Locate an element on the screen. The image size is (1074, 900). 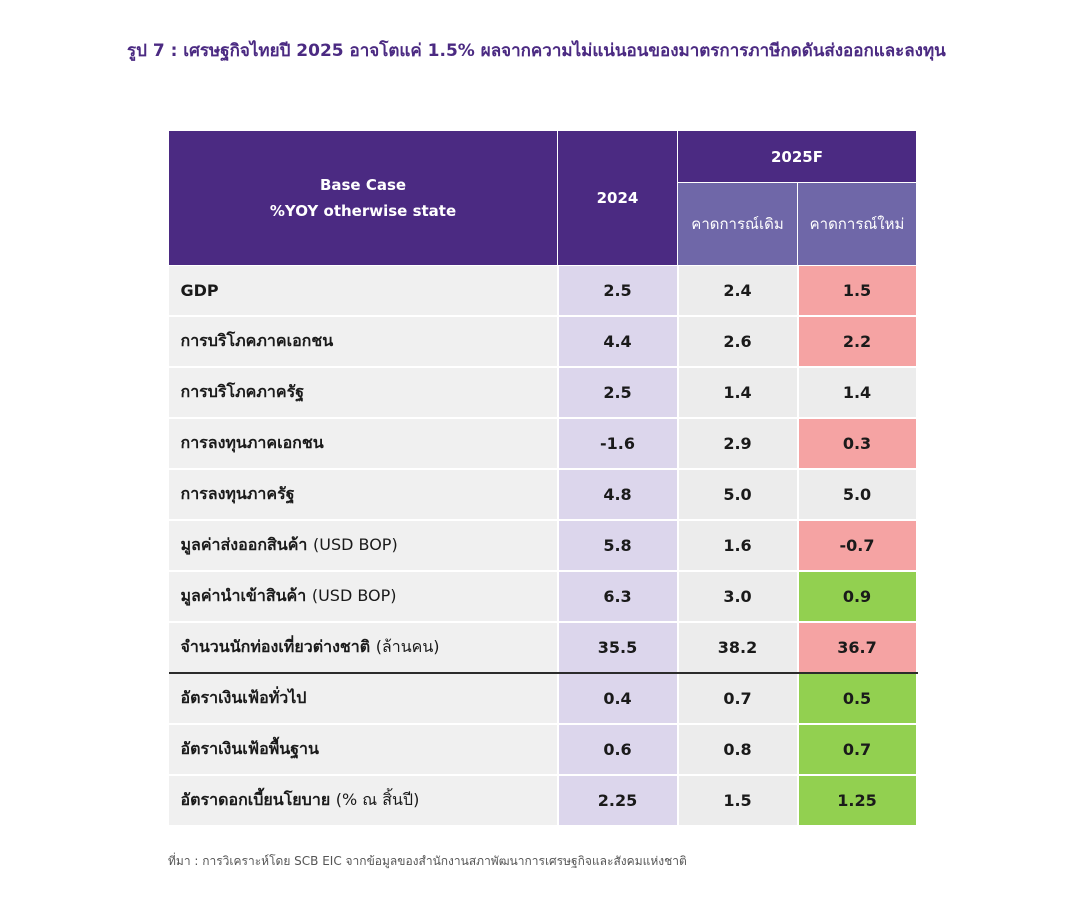
value-2024: 4.8 is located at coordinates (618, 495).